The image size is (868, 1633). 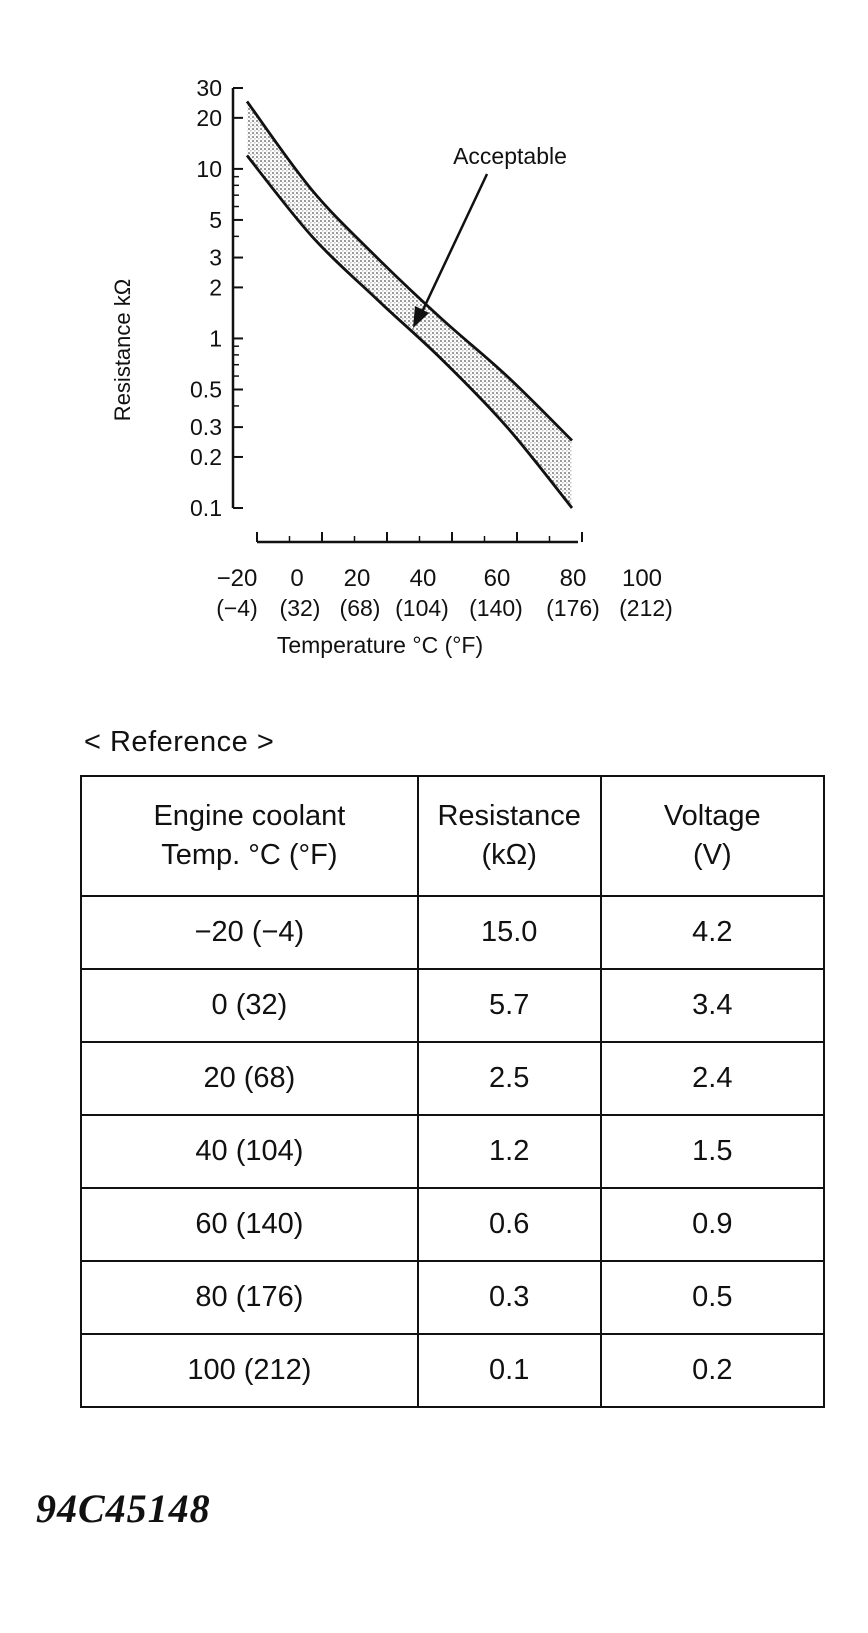 I want to click on table-row: −20 (−4) 15.0 4.2, so click(x=453, y=932).